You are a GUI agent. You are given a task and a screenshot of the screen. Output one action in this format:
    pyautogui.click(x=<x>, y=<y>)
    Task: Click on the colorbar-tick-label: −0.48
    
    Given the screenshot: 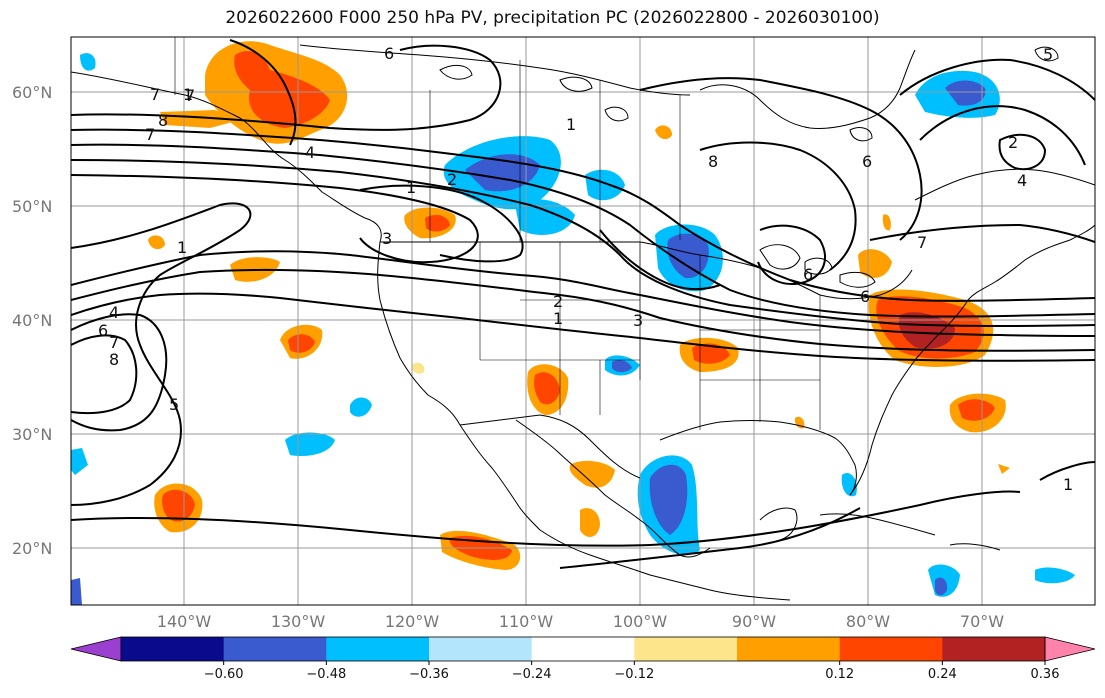 What is the action you would take?
    pyautogui.click(x=326, y=674)
    